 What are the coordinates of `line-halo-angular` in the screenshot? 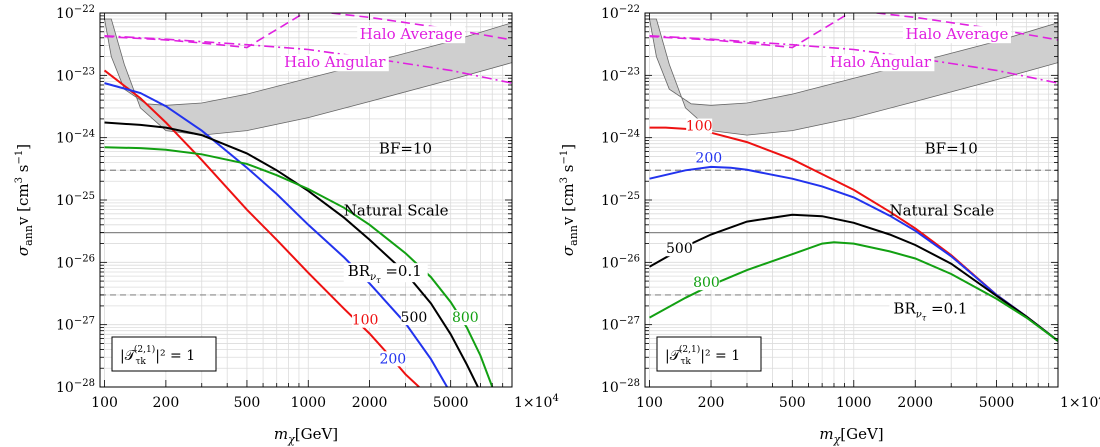 It's located at (853, 59).